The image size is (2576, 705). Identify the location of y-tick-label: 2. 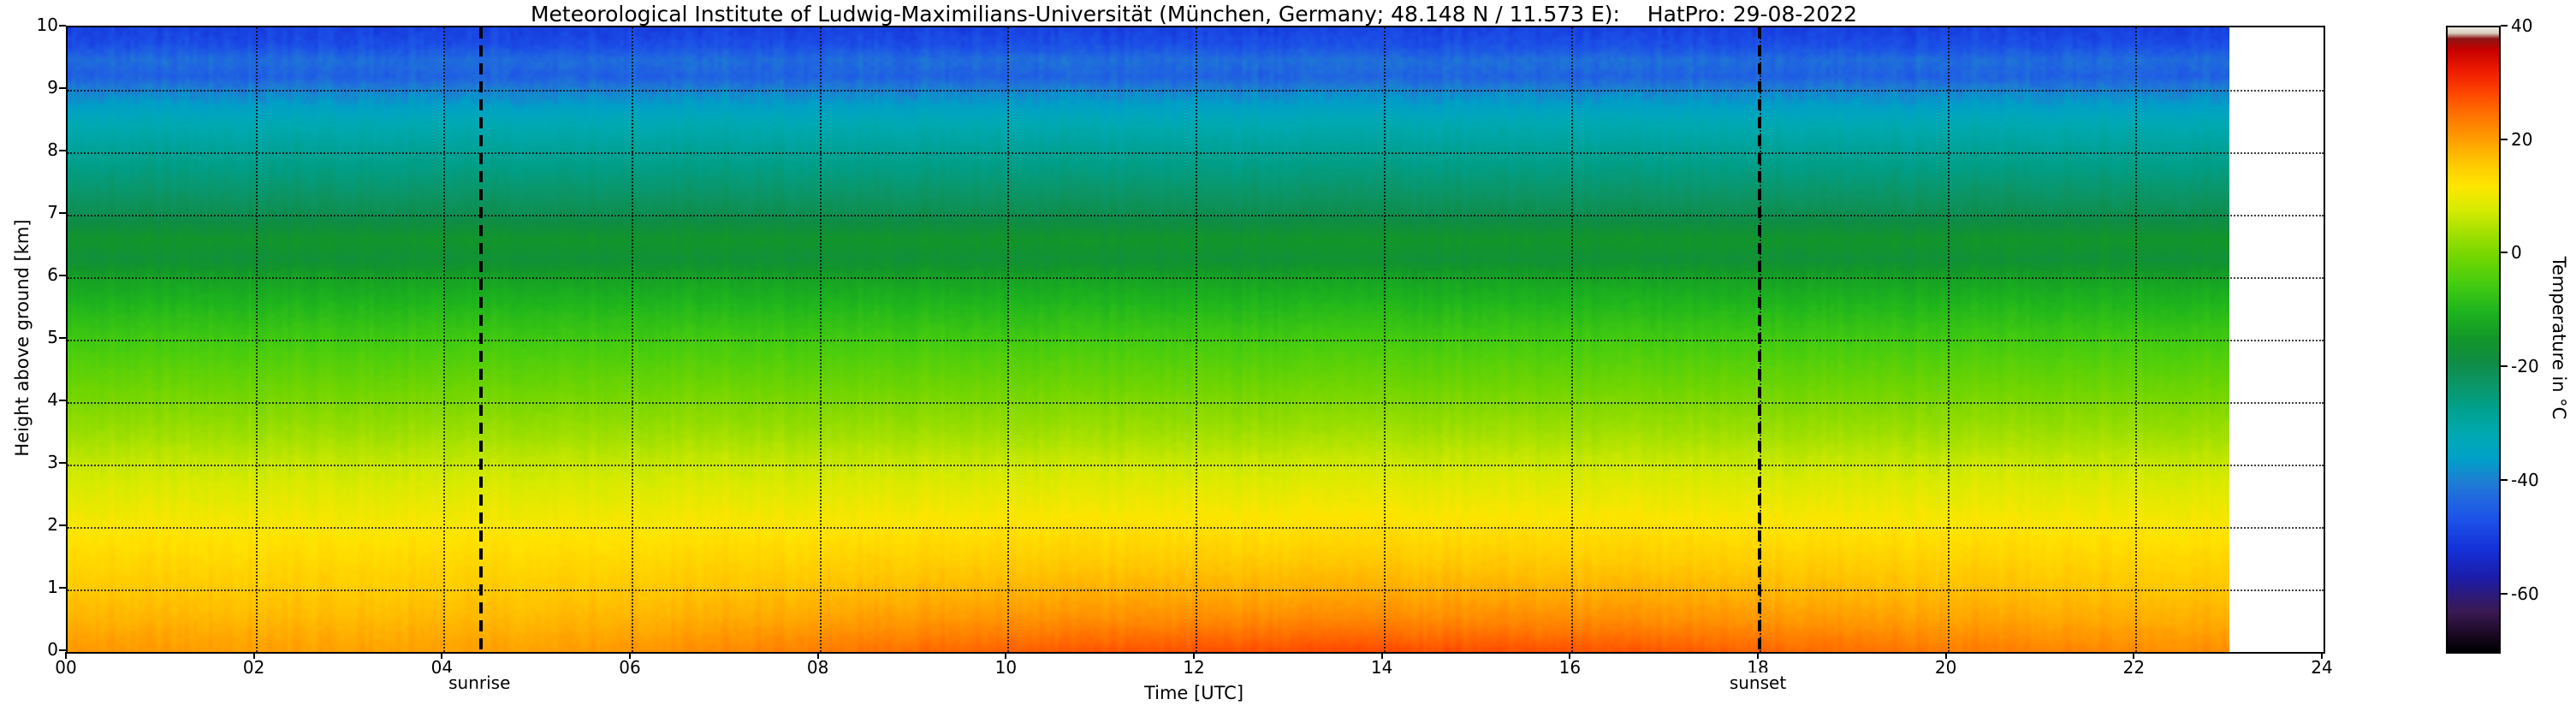
(52, 524).